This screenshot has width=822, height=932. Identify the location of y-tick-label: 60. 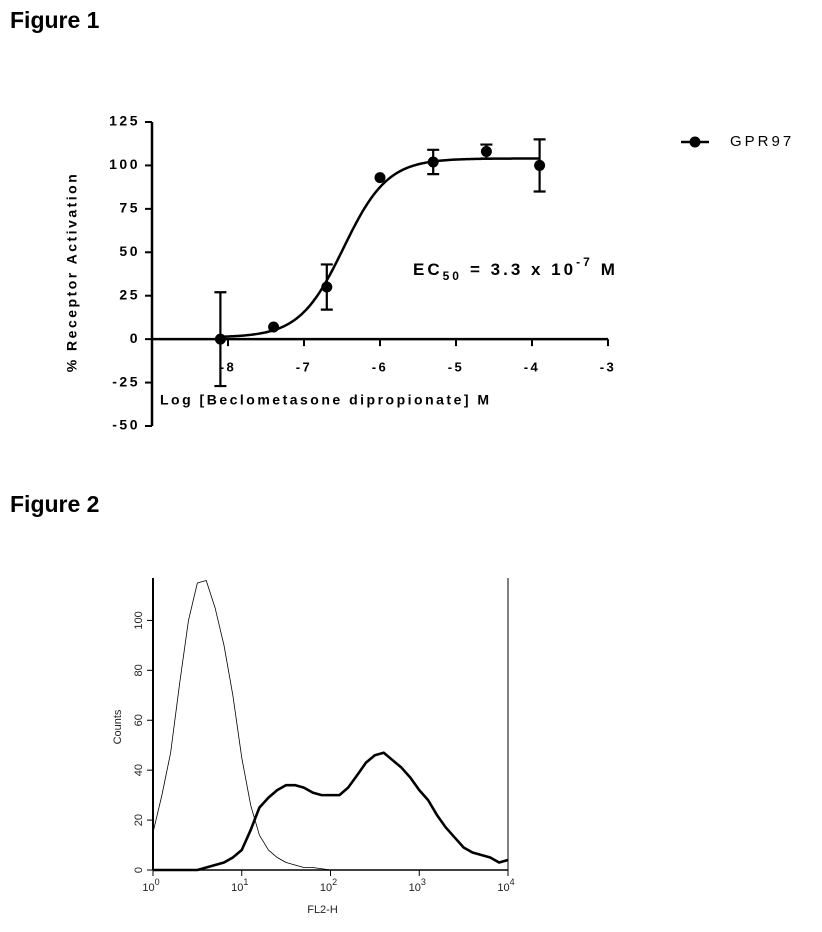
(139, 720).